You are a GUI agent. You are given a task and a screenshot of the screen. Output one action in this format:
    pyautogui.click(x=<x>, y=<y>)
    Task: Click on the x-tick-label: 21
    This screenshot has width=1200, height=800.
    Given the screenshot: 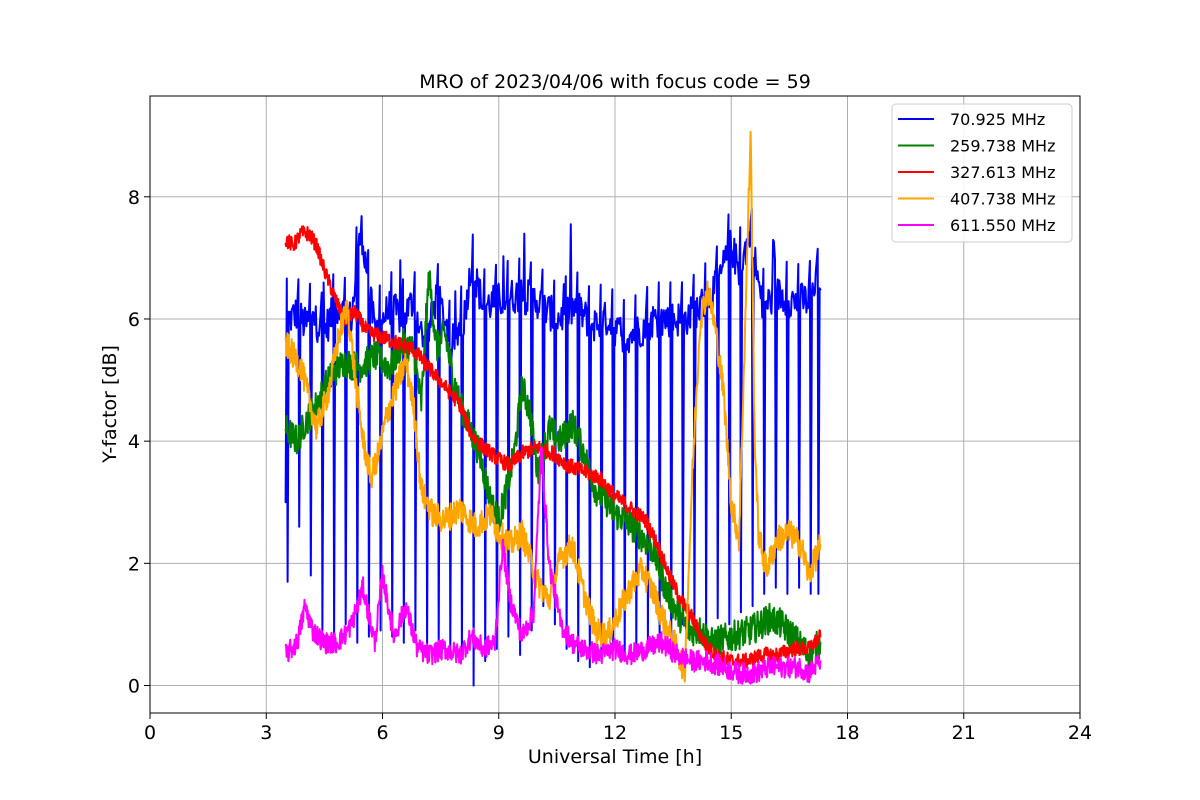 What is the action you would take?
    pyautogui.click(x=964, y=733)
    